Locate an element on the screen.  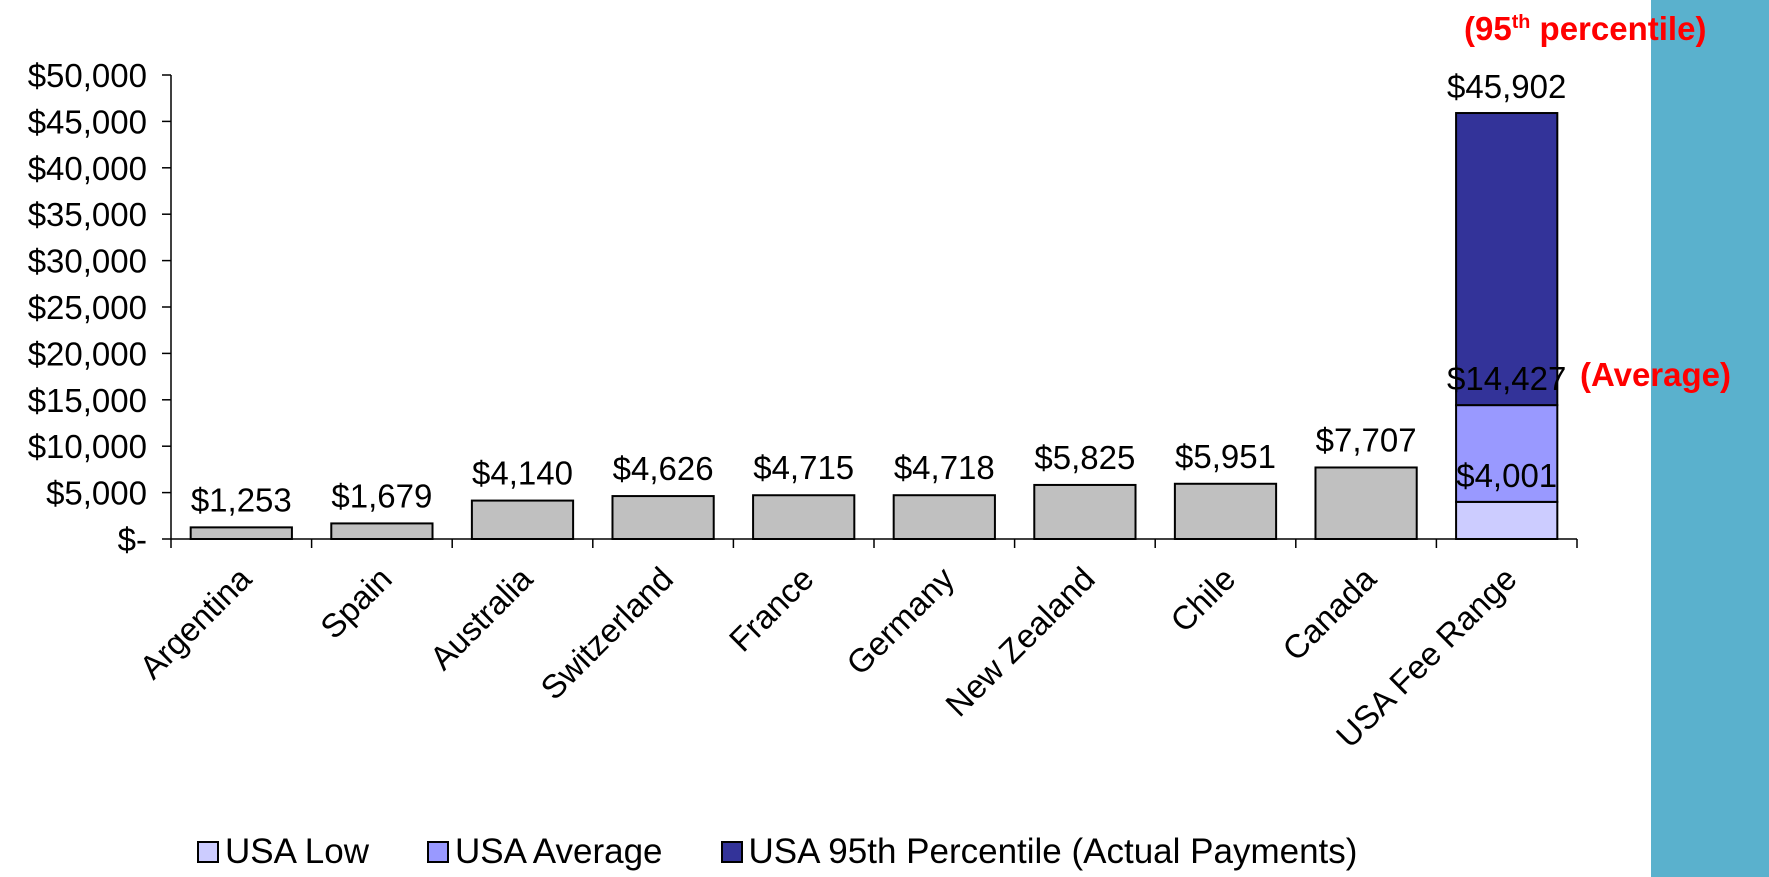
data-label: $7,707 is located at coordinates (1366, 439).